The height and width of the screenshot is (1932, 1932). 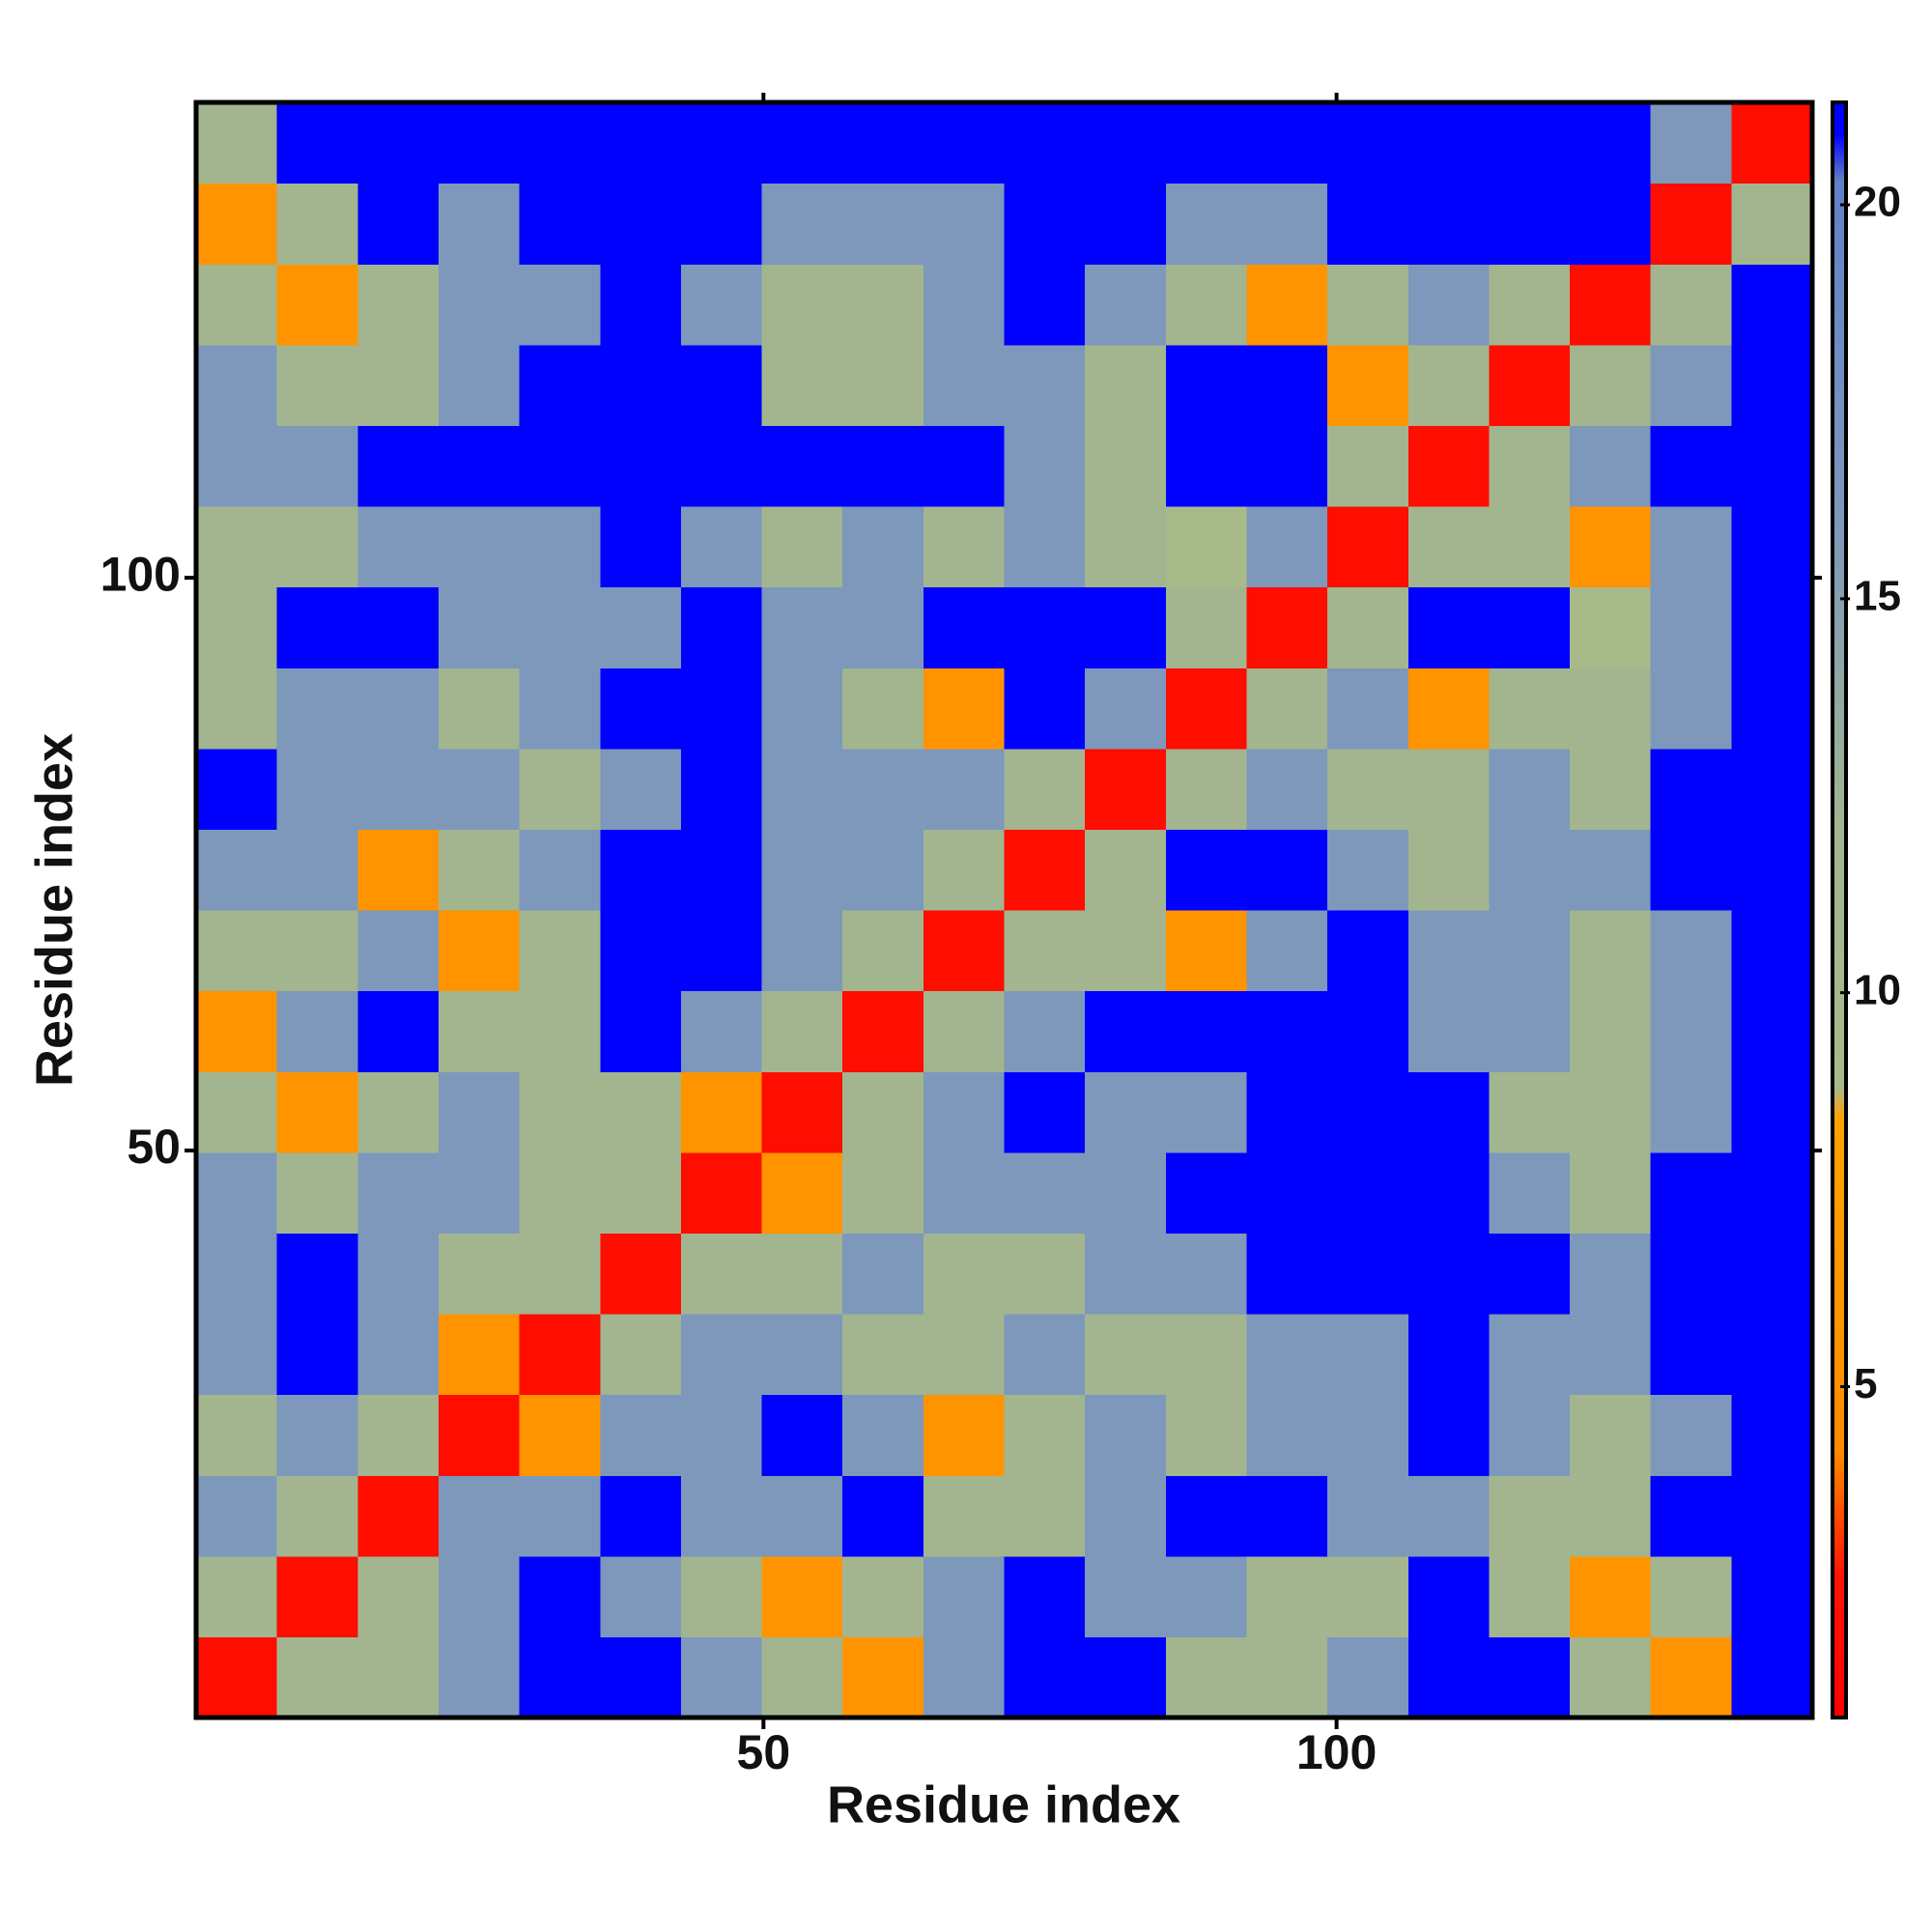 What do you see at coordinates (1003, 1804) in the screenshot?
I see `x-axis-title: Residue index` at bounding box center [1003, 1804].